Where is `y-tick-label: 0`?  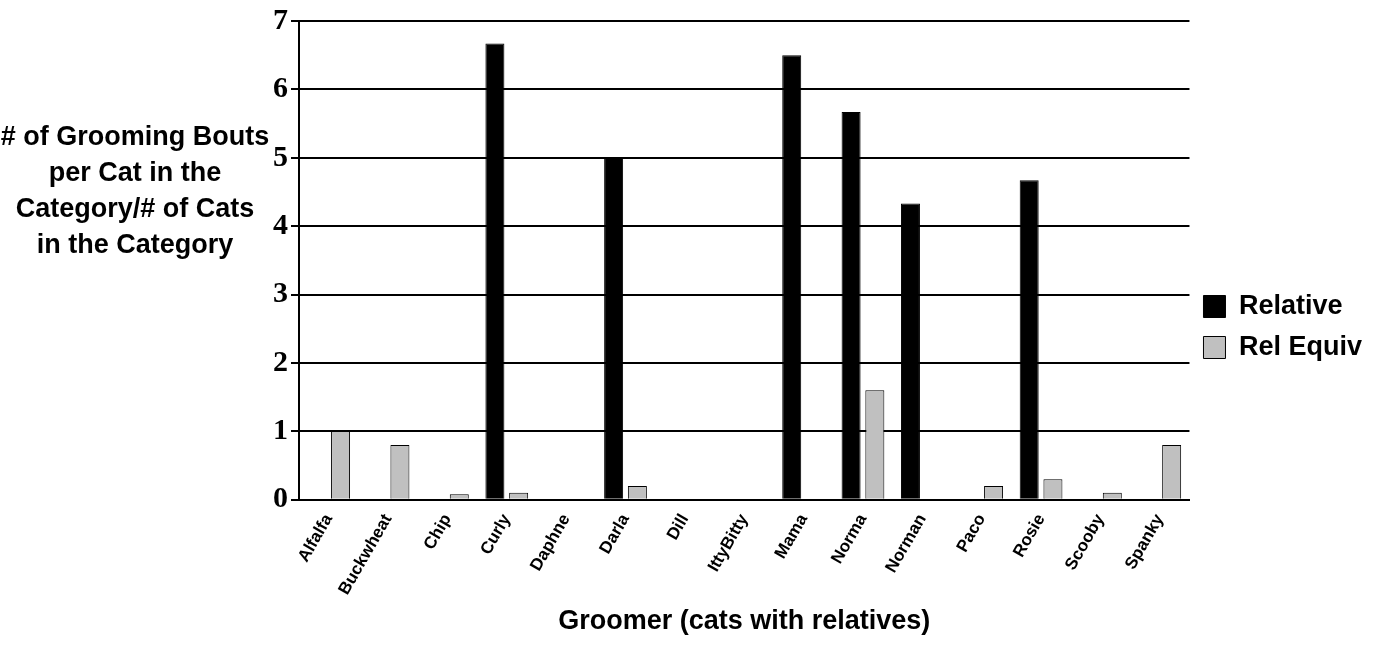 y-tick-label: 0 is located at coordinates (280, 497).